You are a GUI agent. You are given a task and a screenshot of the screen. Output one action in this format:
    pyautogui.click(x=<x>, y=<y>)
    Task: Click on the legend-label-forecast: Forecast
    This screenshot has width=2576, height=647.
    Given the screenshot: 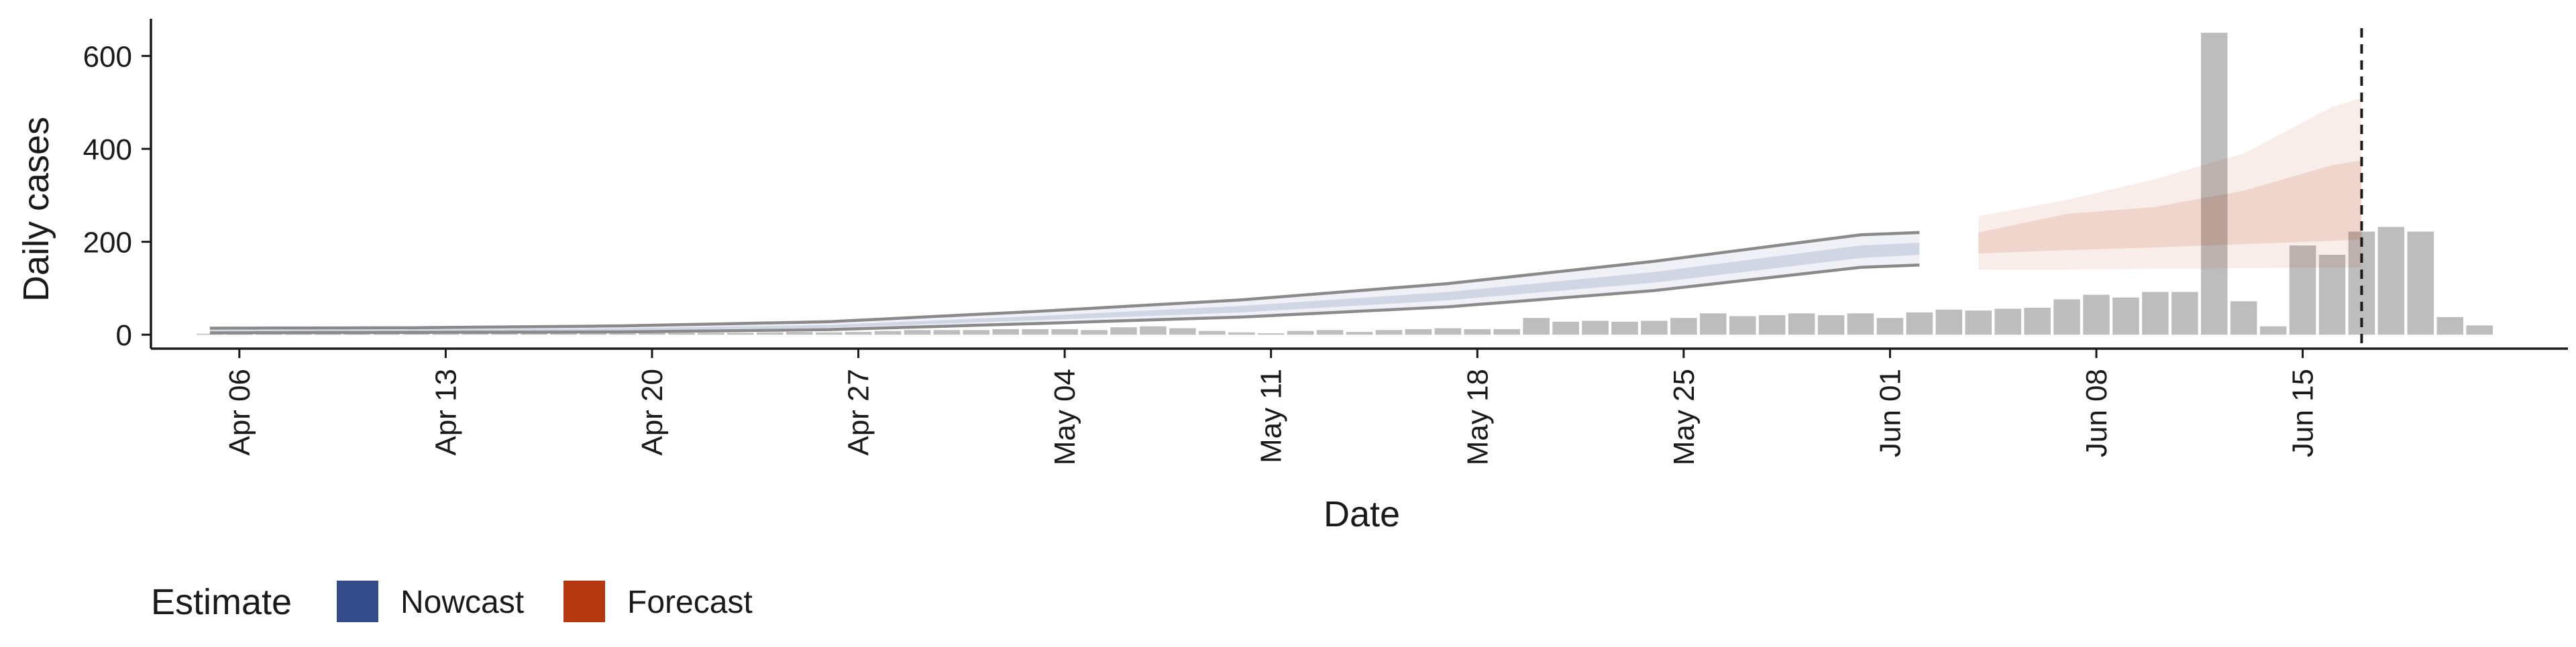 What is the action you would take?
    pyautogui.click(x=690, y=602)
    